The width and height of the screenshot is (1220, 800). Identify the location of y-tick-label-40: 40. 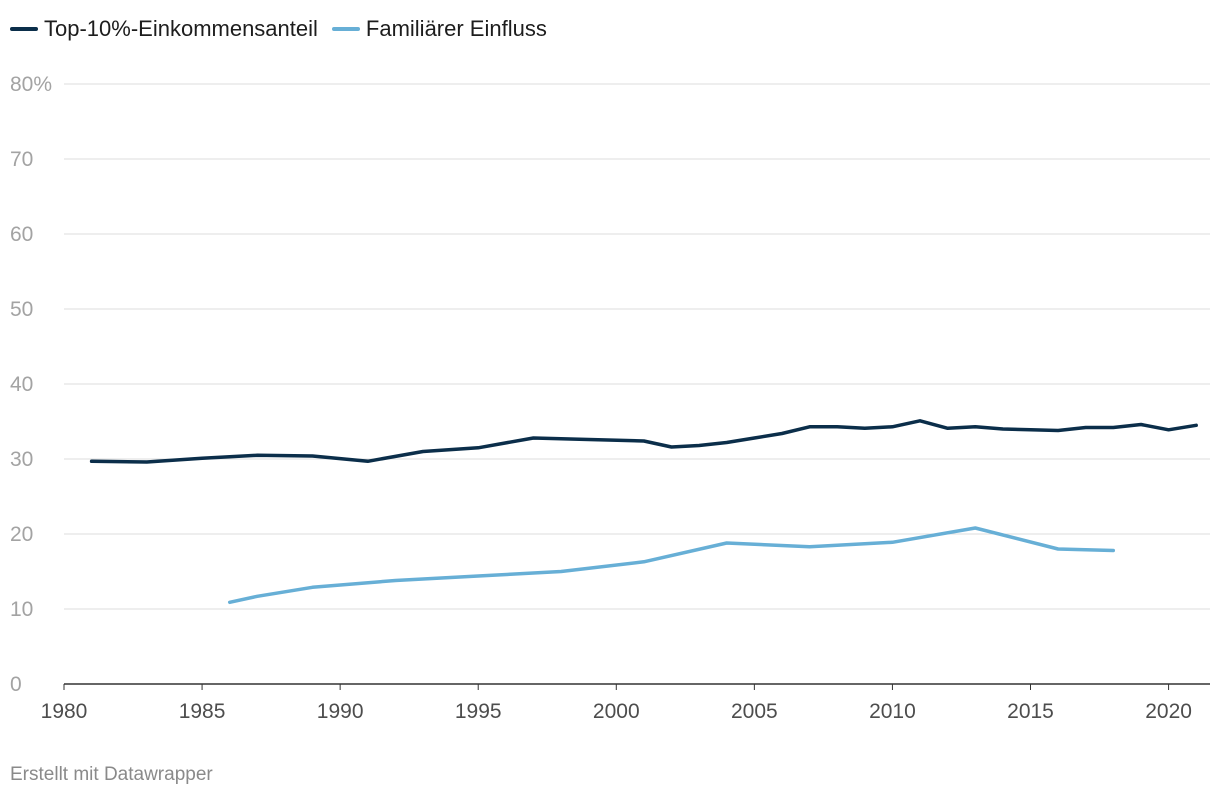
(21, 384).